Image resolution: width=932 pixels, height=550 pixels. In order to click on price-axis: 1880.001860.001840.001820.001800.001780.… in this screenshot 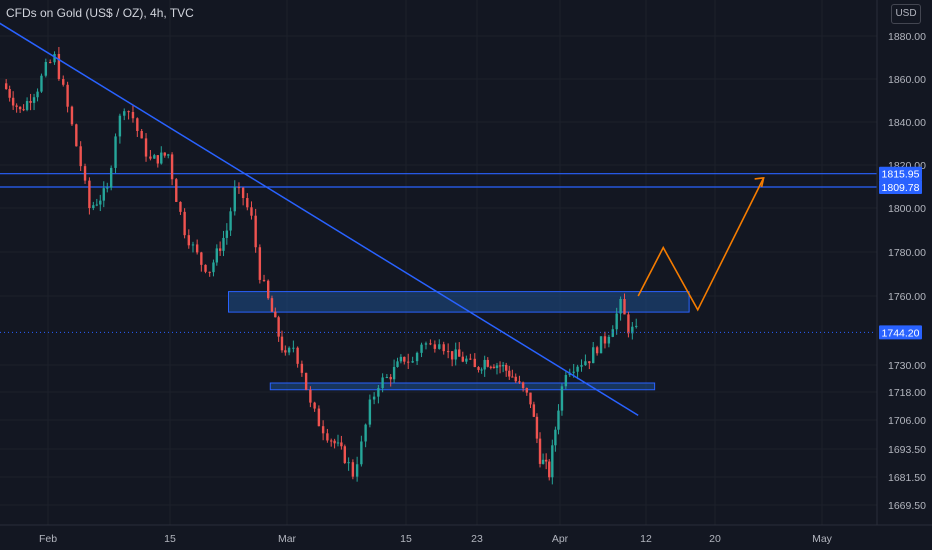, I will do `click(907, 271)`.